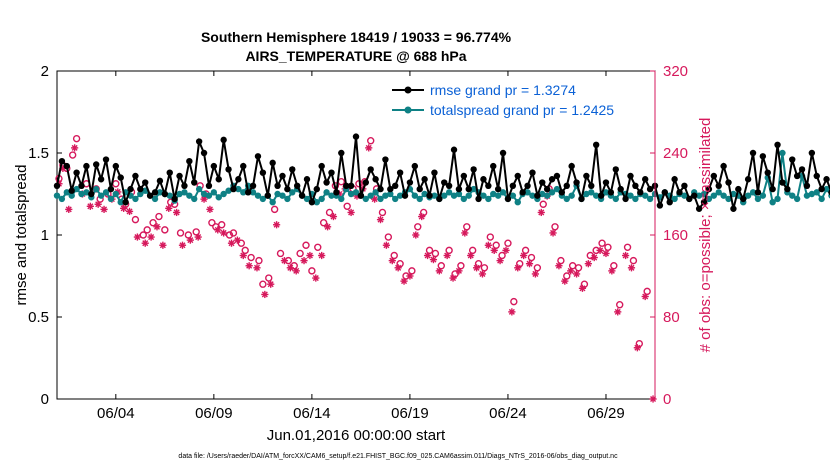  I want to click on legend-box, so click(520, 101).